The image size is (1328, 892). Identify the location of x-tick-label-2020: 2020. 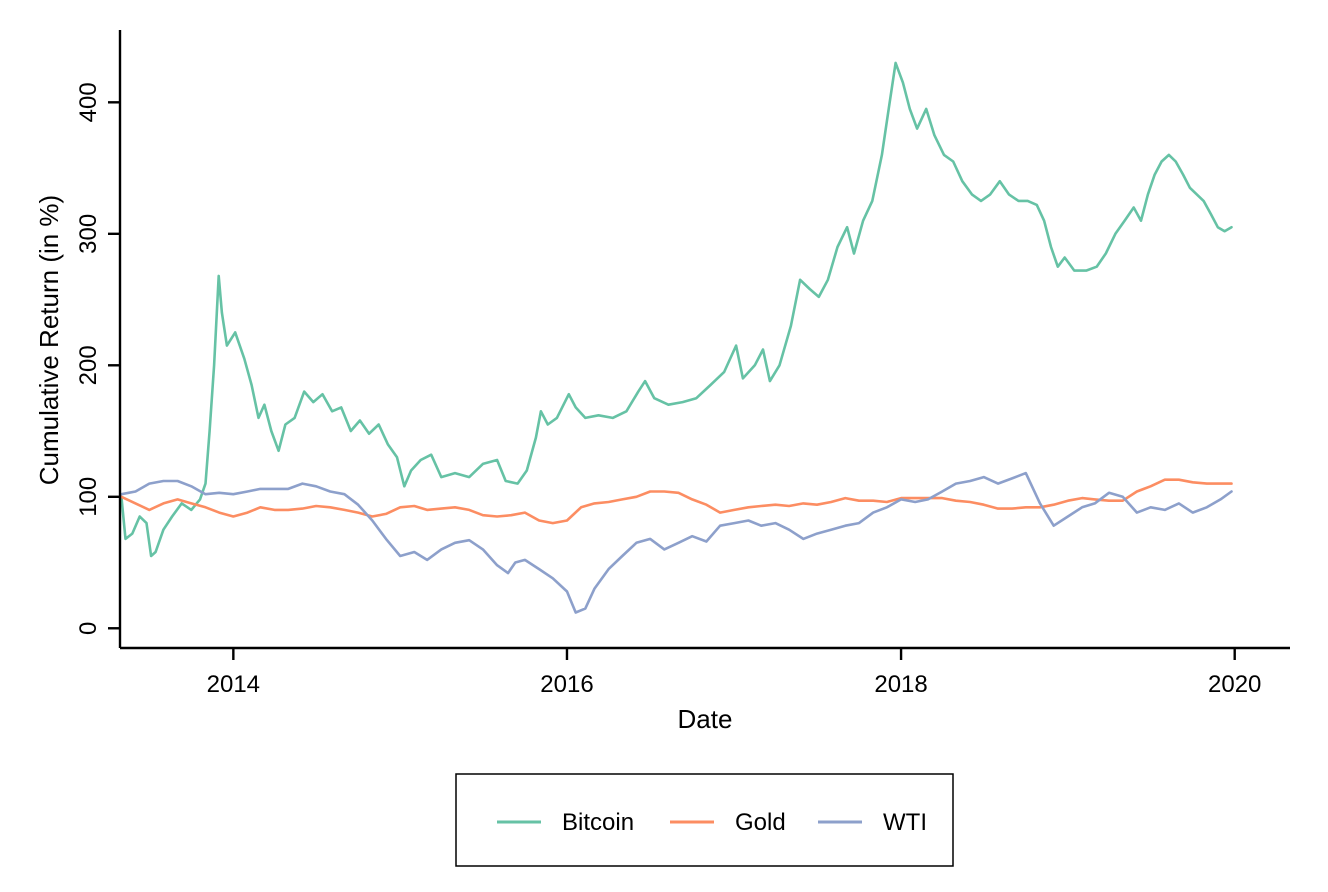
(1234, 684).